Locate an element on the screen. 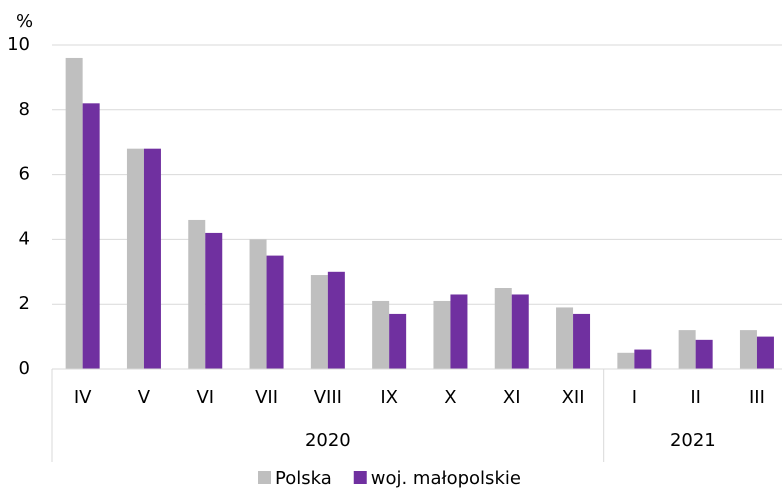  x-tick-label: V is located at coordinates (144, 397).